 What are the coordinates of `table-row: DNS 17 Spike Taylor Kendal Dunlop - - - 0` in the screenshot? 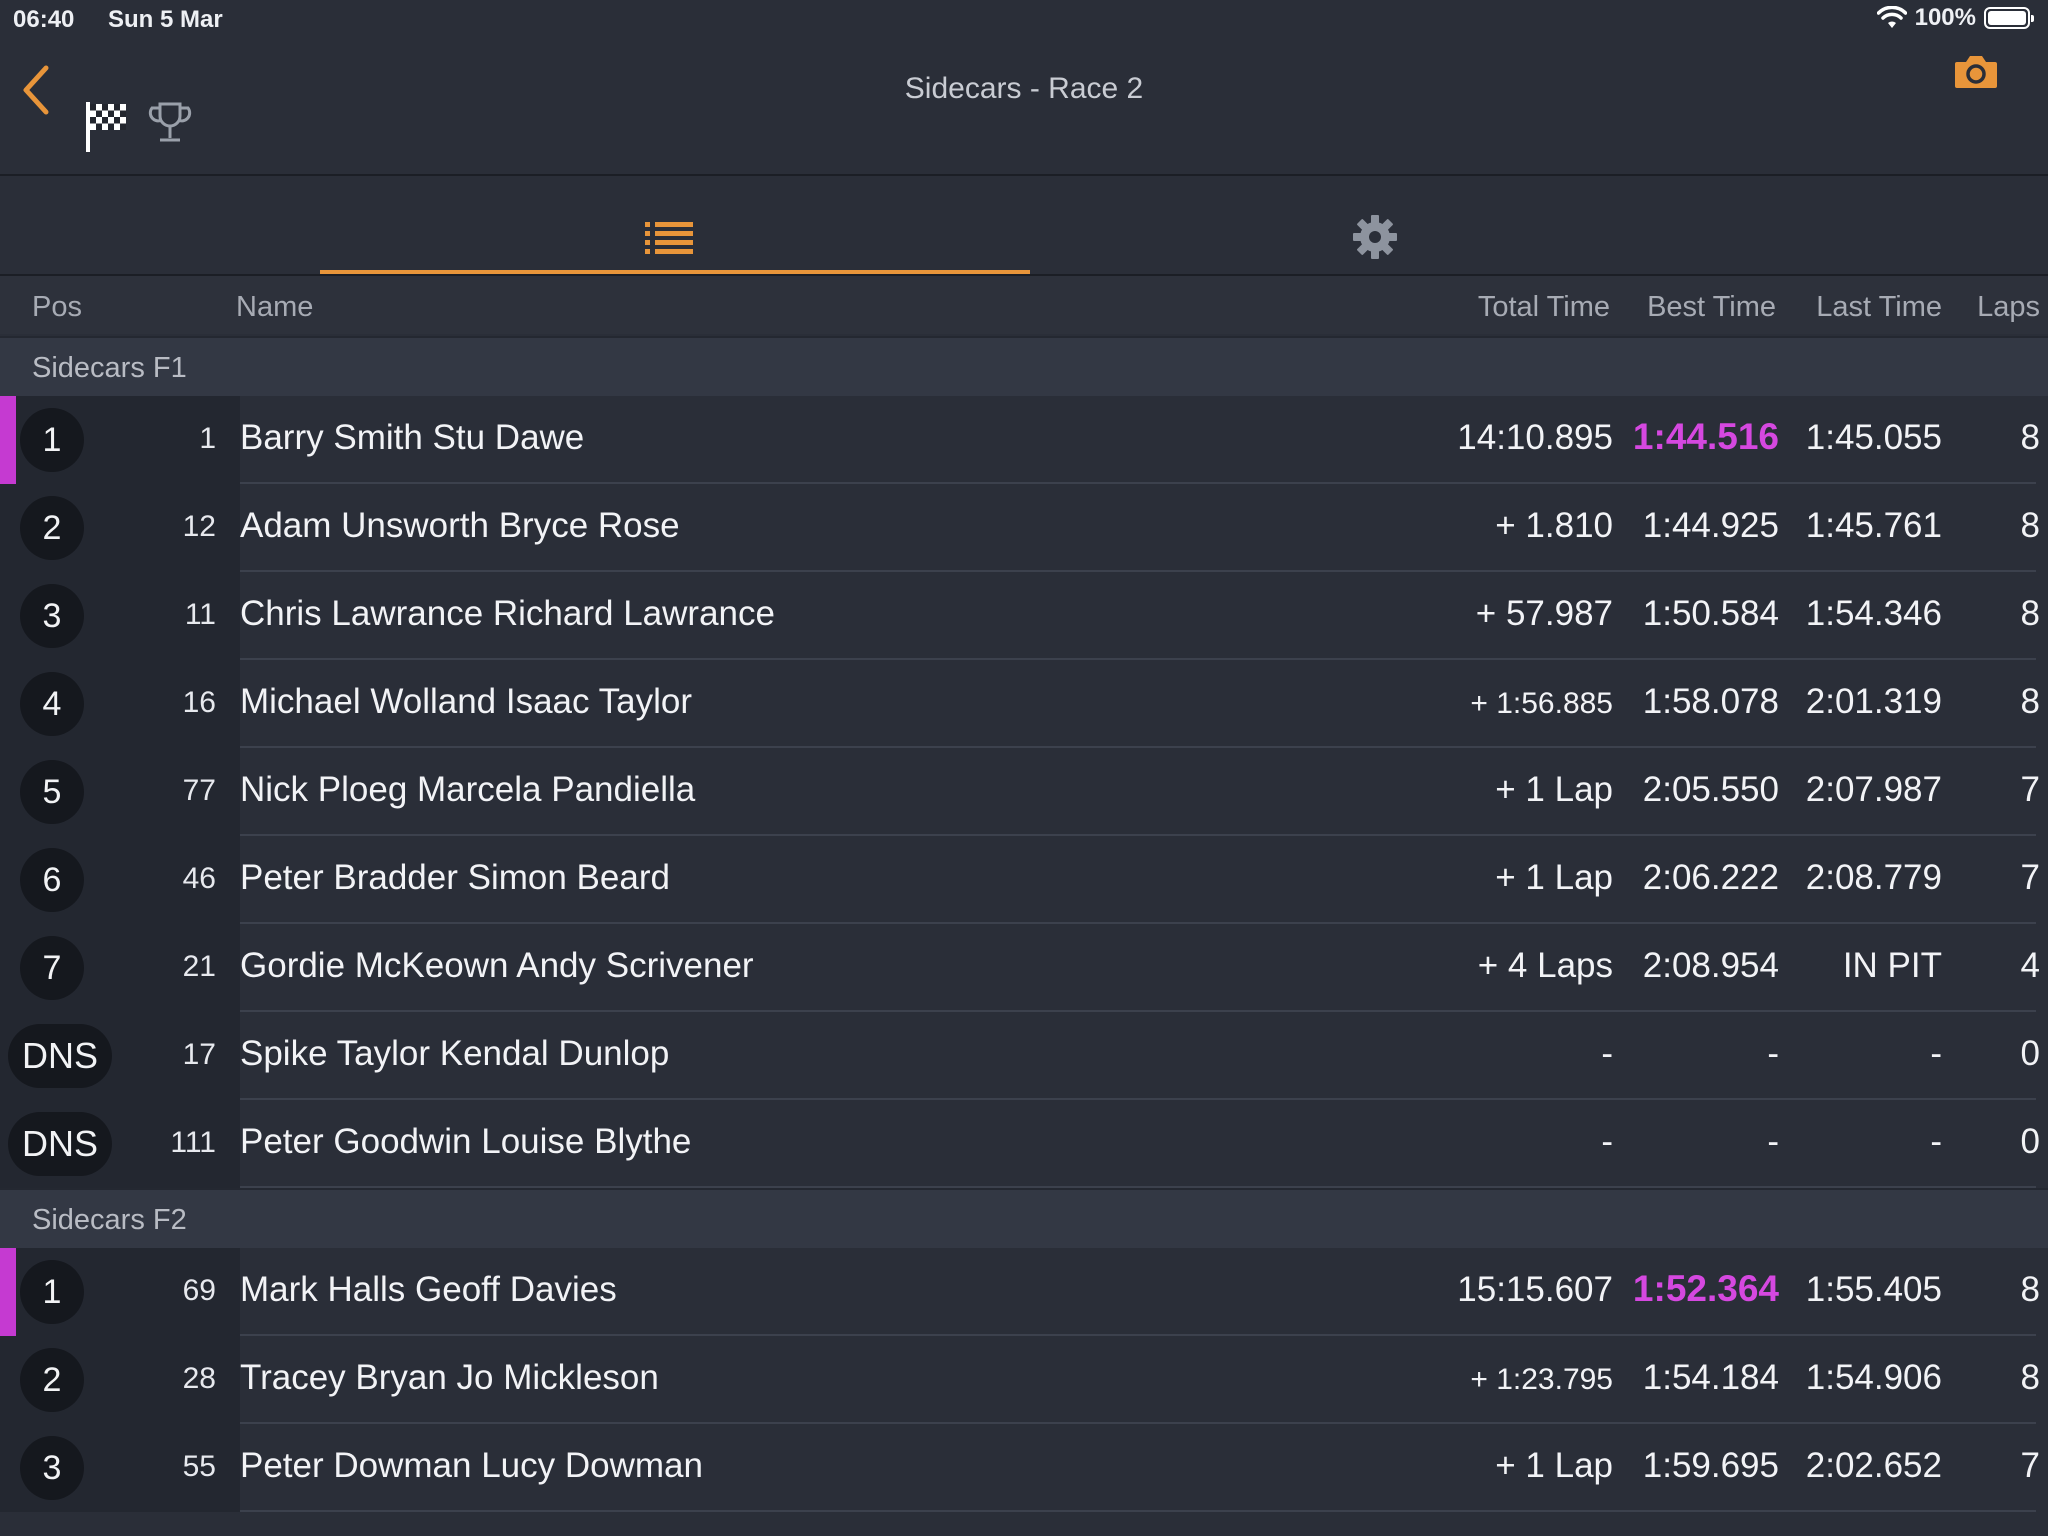 It's located at (1024, 1056).